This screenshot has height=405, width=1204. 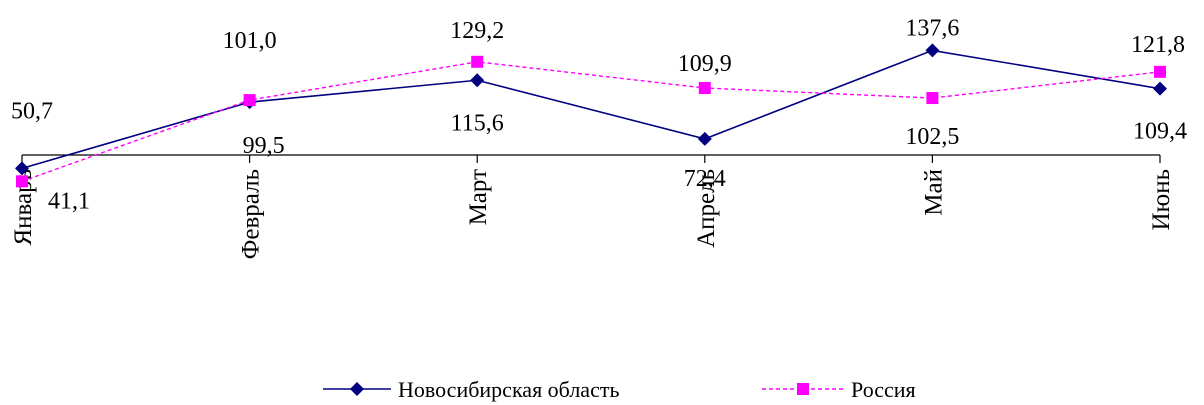 What do you see at coordinates (1158, 45) in the screenshot?
I see `data-label: 121,8` at bounding box center [1158, 45].